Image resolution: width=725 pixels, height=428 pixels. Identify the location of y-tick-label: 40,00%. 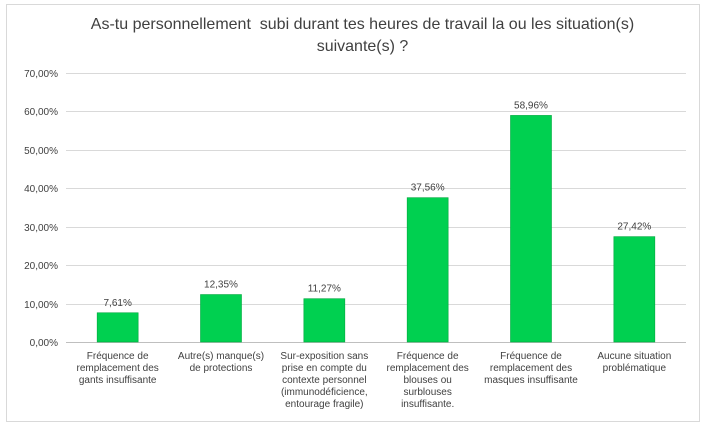
(41, 189).